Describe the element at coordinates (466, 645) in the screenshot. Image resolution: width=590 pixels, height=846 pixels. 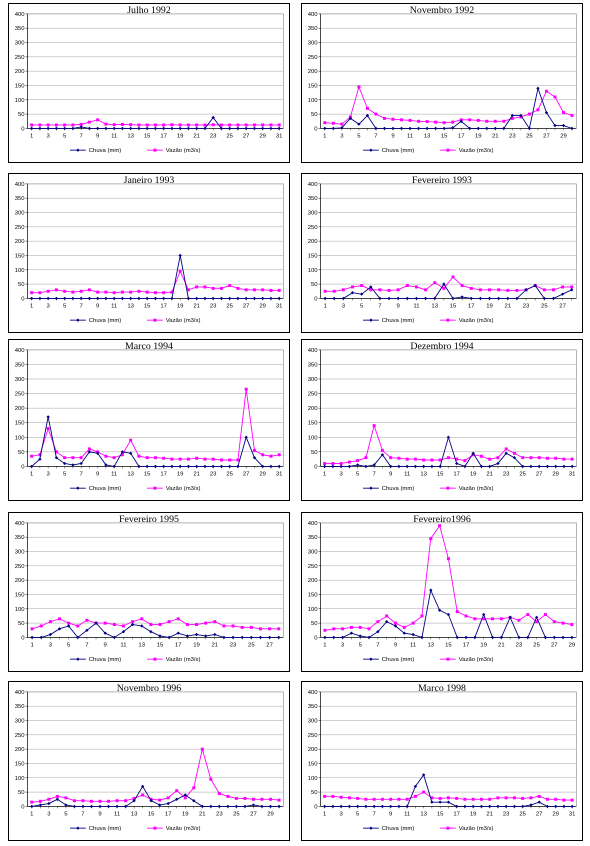
I see `x-tick-label: 17` at that location.